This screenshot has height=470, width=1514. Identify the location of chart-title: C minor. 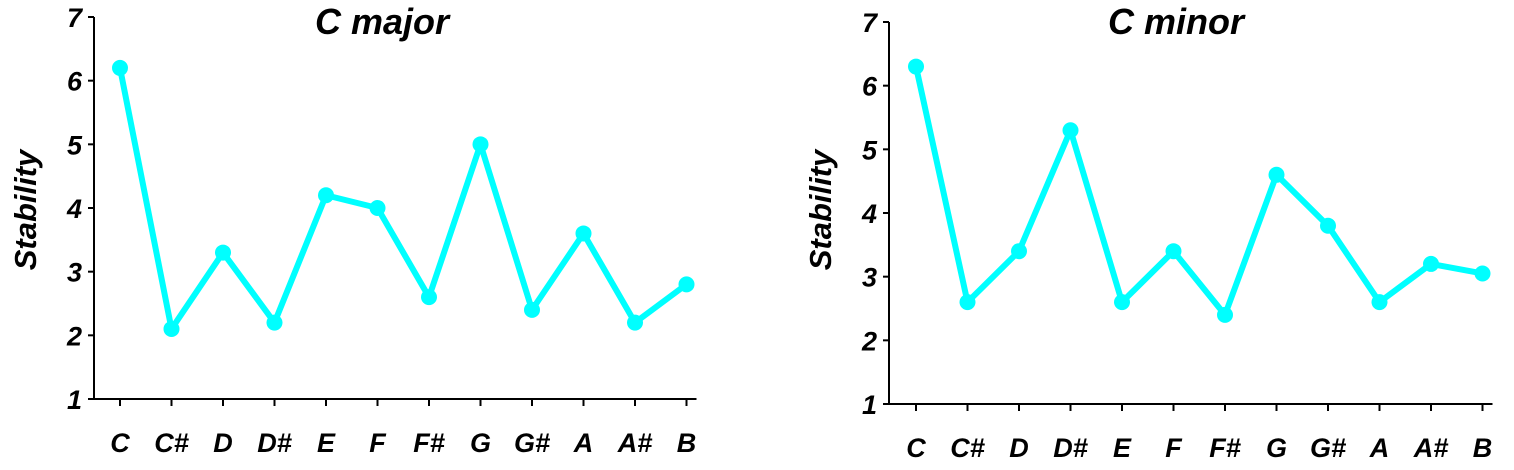
(1177, 21).